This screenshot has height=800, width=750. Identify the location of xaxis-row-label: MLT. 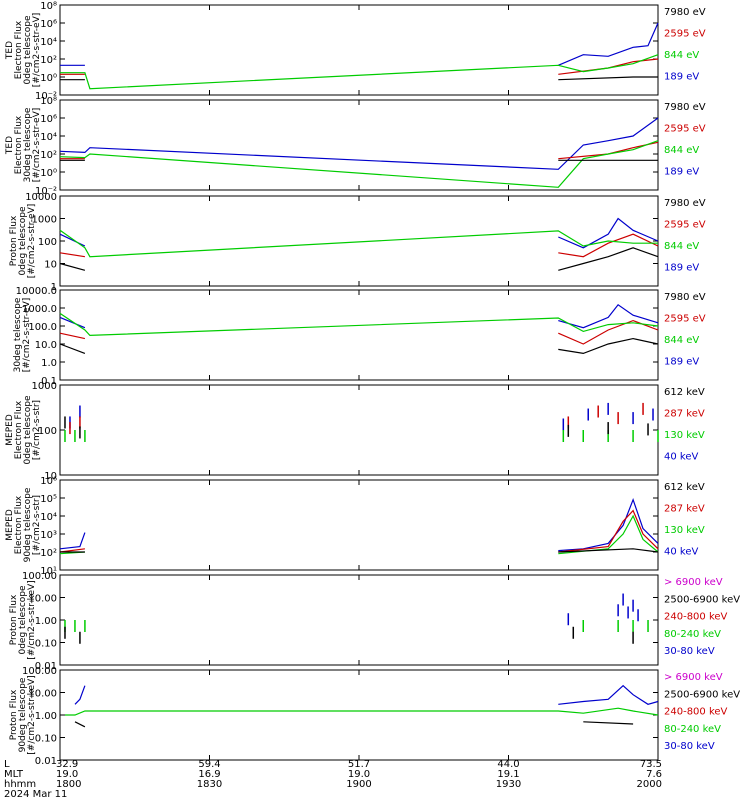
(14, 774).